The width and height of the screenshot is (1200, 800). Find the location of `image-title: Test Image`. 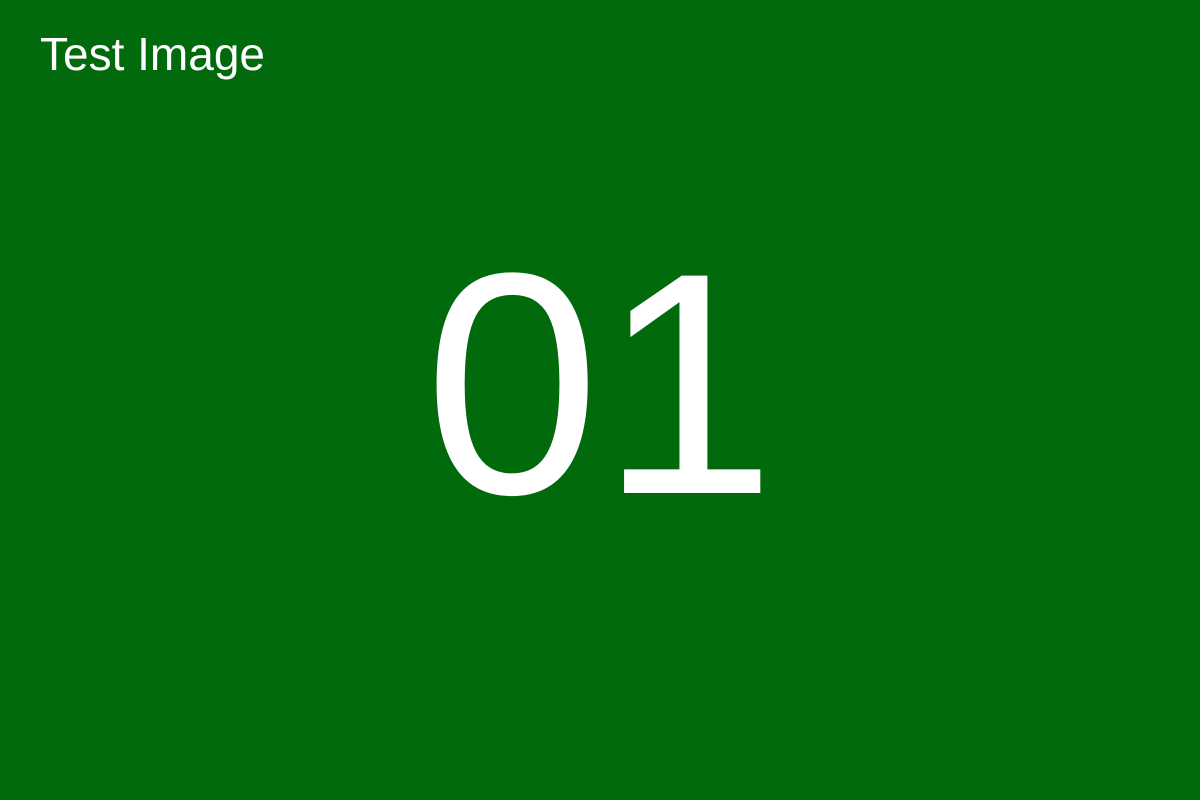

image-title: Test Image is located at coordinates (152, 54).